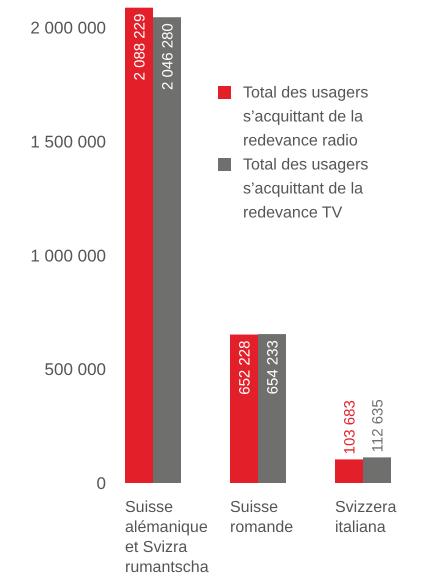 This screenshot has height=585, width=446. Describe the element at coordinates (101, 483) in the screenshot. I see `y-tick-label: 0` at that location.